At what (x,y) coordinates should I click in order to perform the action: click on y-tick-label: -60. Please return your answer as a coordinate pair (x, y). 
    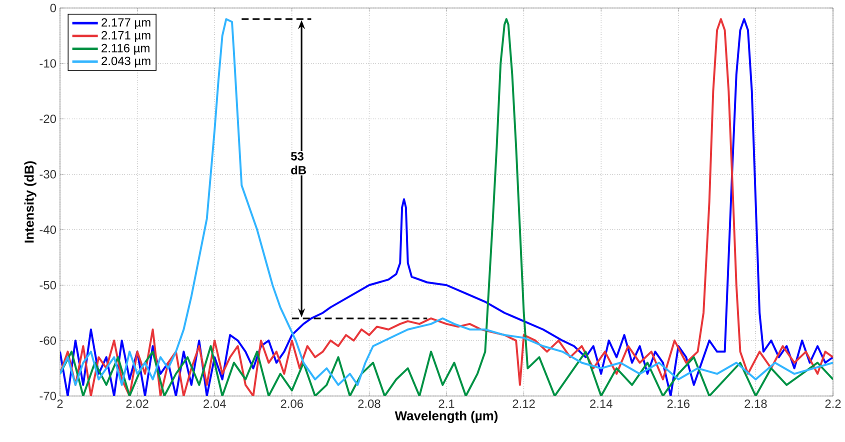
    Looking at the image, I should click on (48, 340).